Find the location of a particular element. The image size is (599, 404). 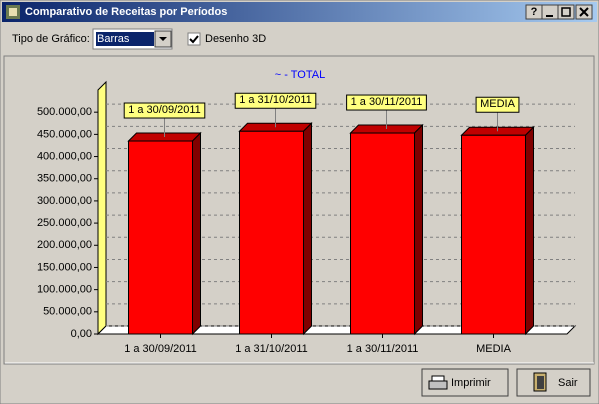

callout-label: 1 a 30/09/2011 is located at coordinates (164, 110).